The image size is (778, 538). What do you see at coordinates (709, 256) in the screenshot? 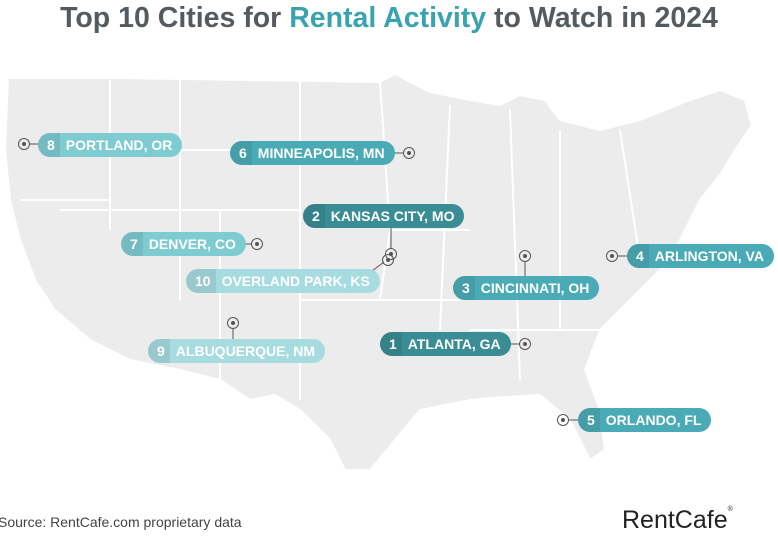
I see `city-name: ARLINGTON, VA` at bounding box center [709, 256].